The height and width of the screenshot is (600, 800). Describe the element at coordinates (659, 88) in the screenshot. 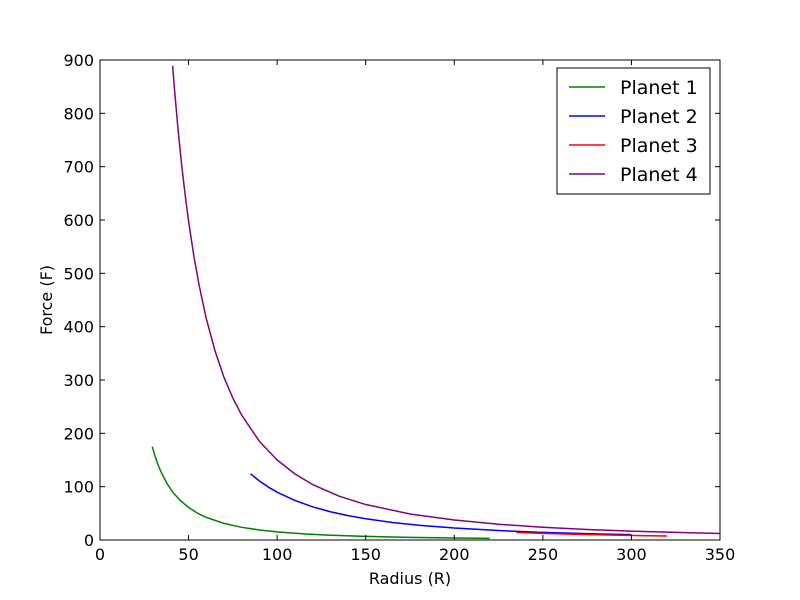

I see `legend-label-planet-1: Planet 1` at that location.